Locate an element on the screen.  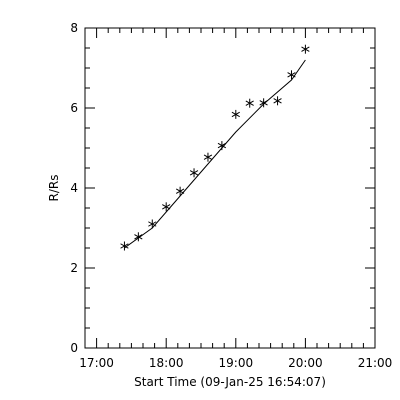
y-axis-label: R/Rs is located at coordinates (54, 188).